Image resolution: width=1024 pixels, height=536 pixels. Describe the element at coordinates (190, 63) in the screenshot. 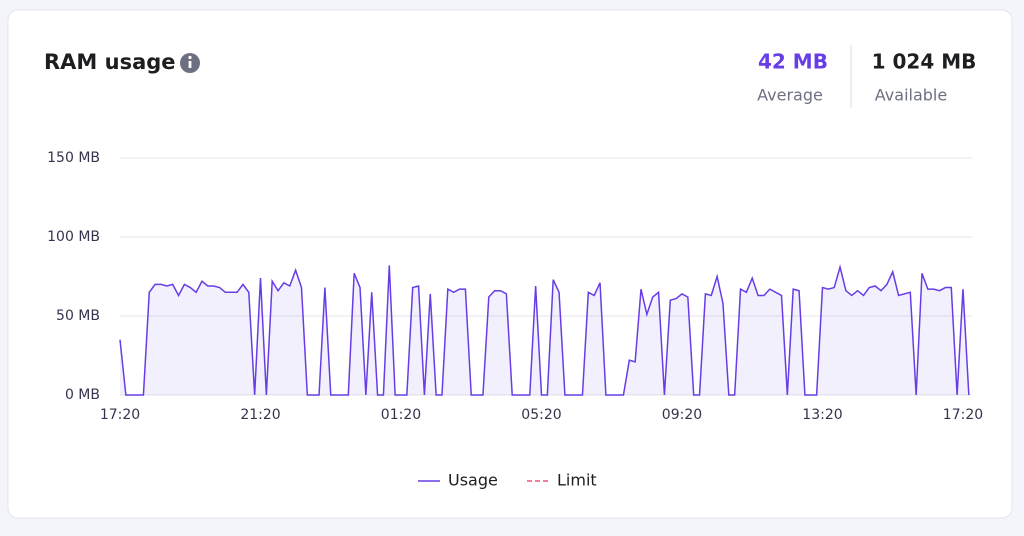

I see `info-icon` at that location.